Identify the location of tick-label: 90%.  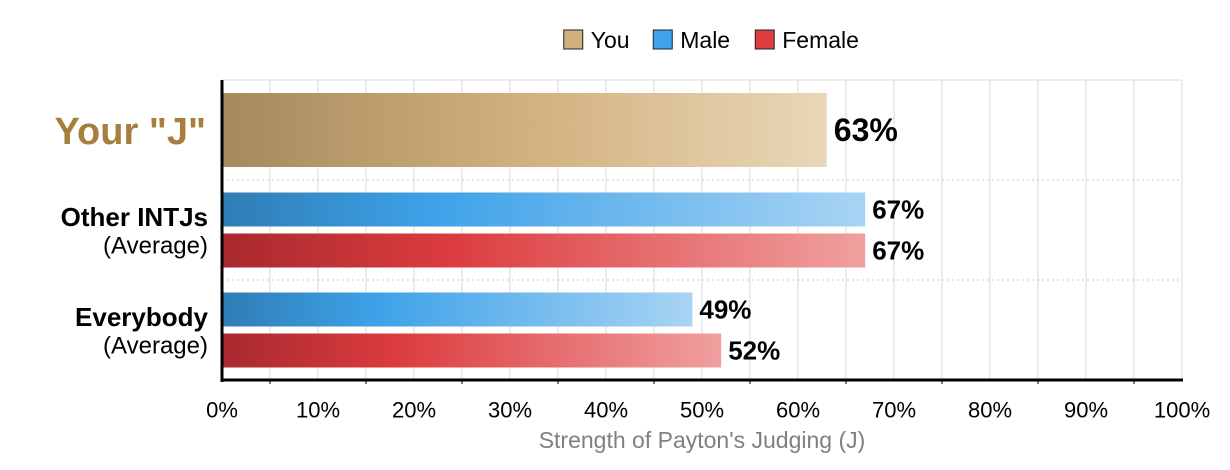
(1086, 410).